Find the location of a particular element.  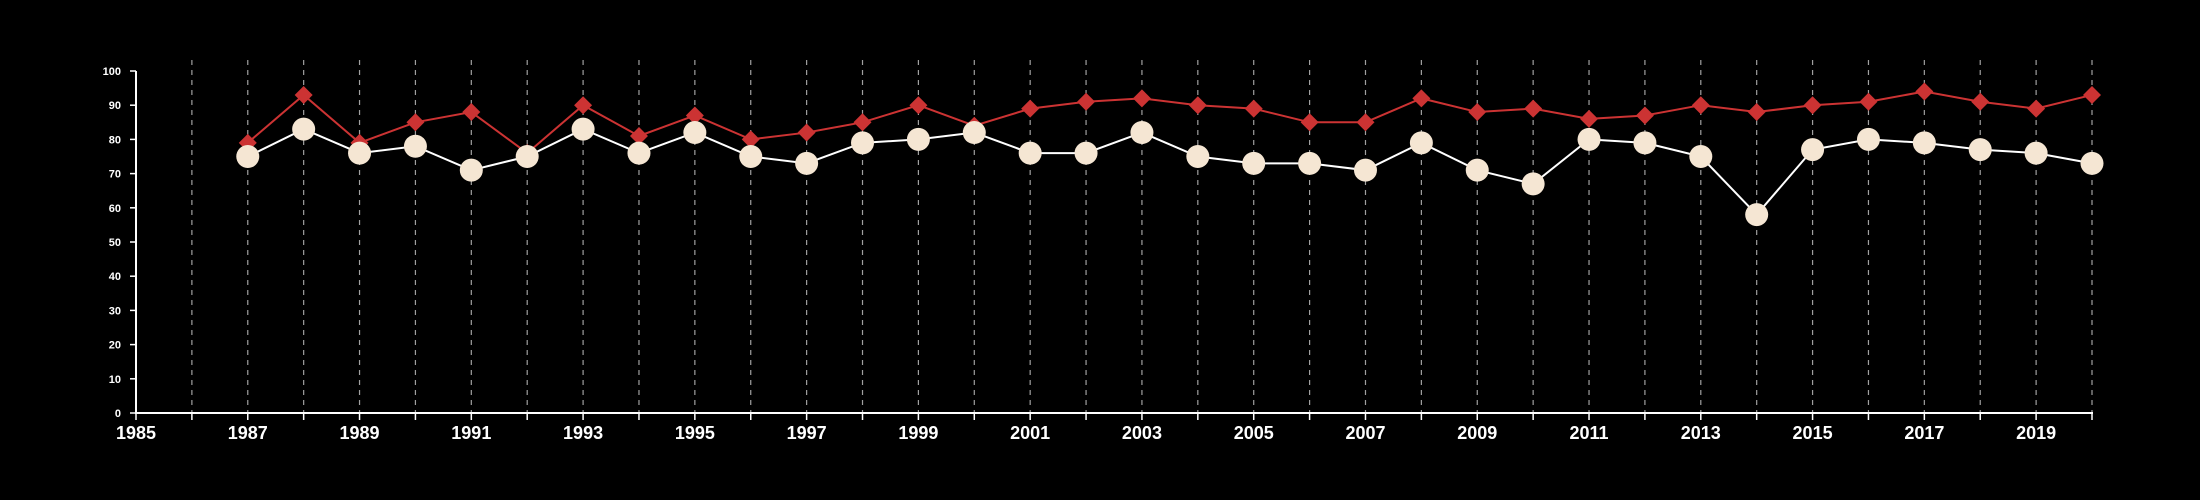

x-tick-label: 1999 is located at coordinates (918, 433).